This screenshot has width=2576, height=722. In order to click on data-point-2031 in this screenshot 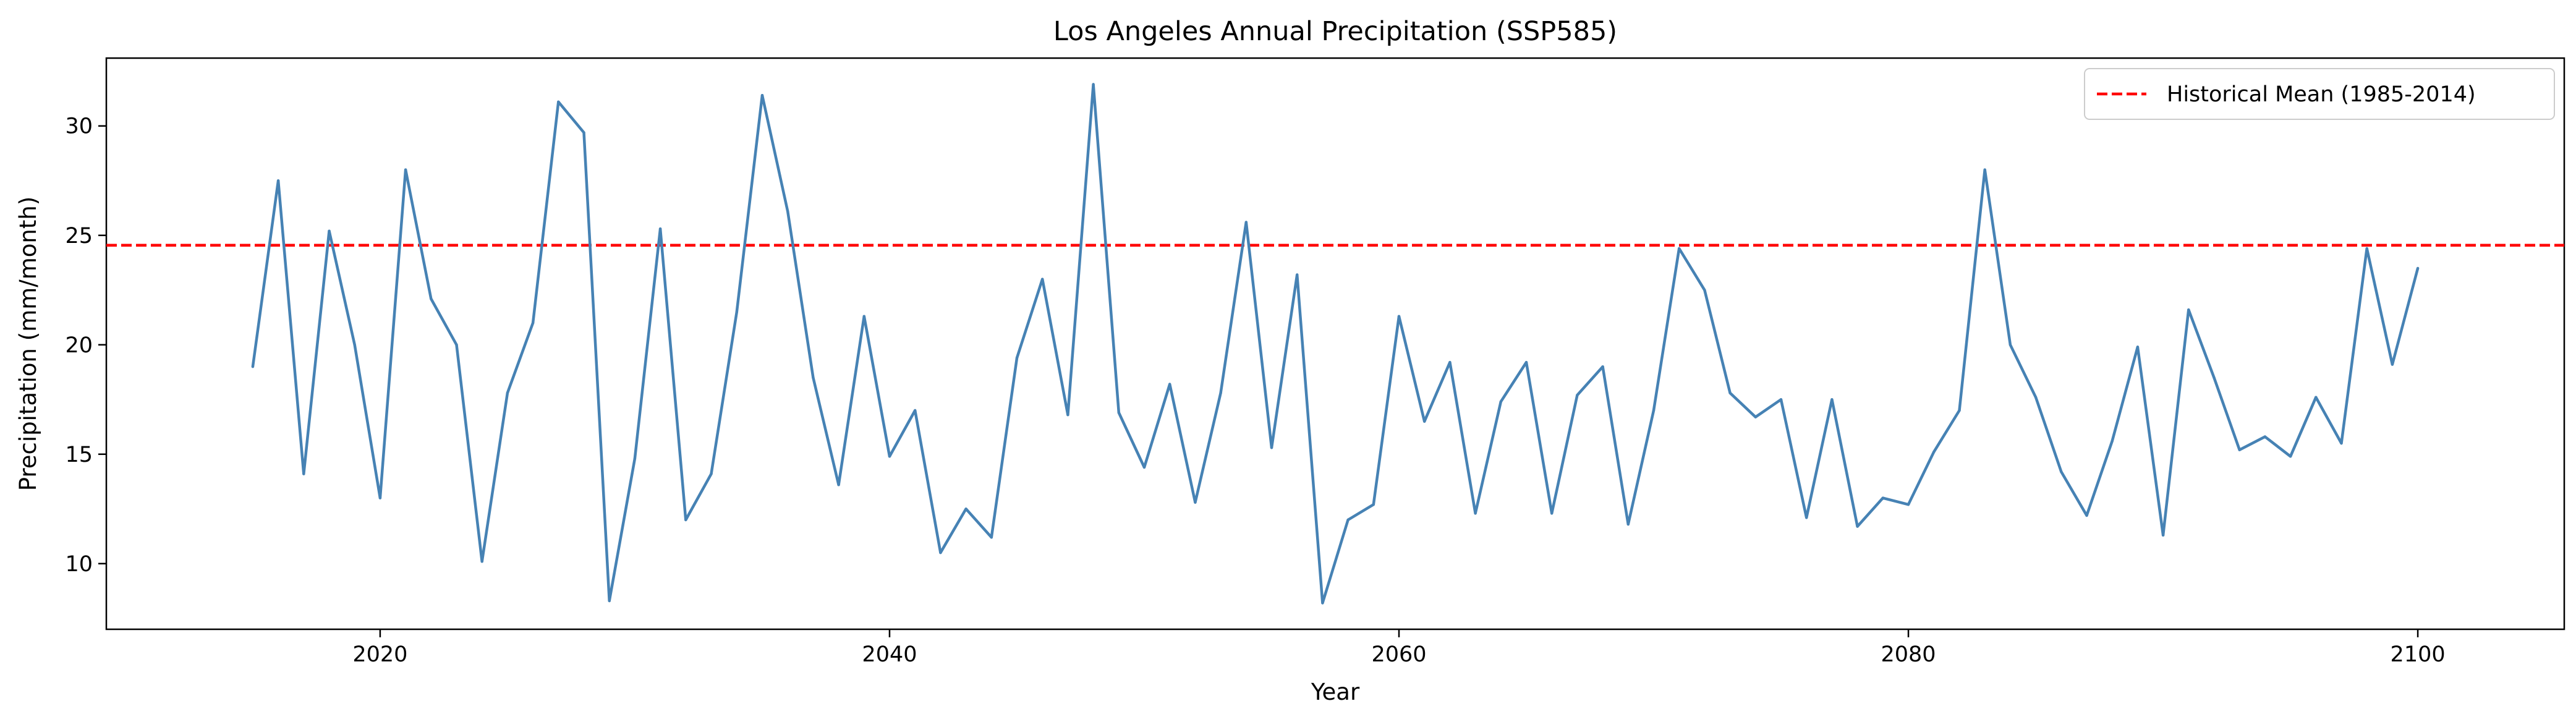, I will do `click(660, 229)`.